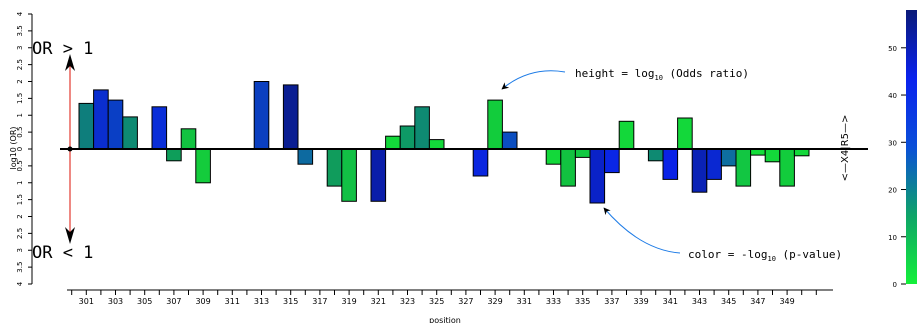 The image size is (917, 323). What do you see at coordinates (699, 301) in the screenshot?
I see `x-tick-label: 343` at bounding box center [699, 301].